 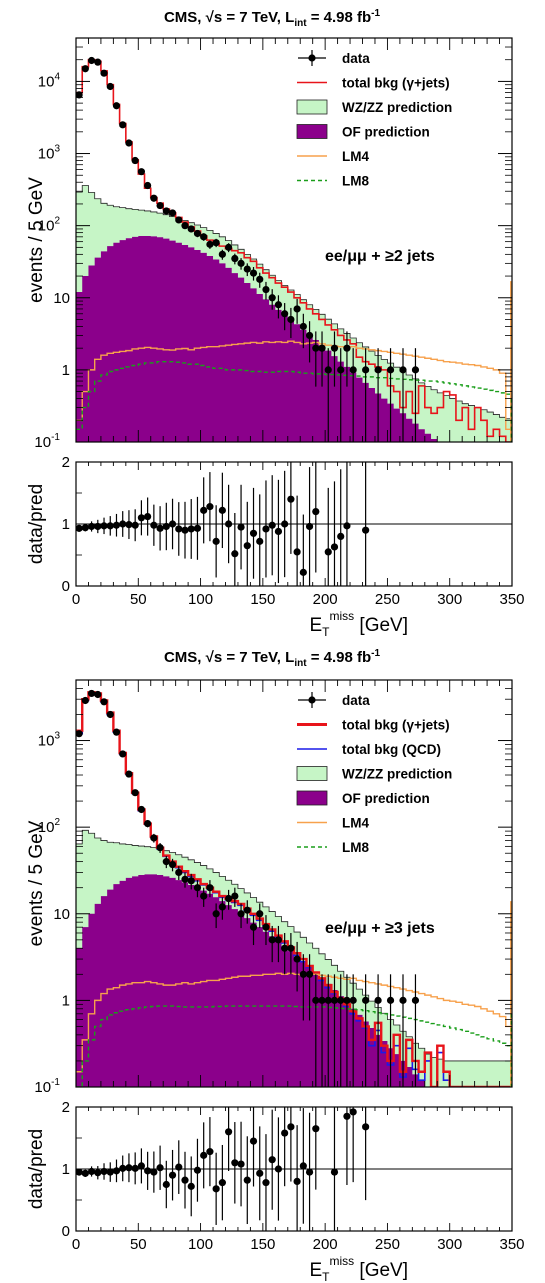 I want to click on x-axis-label: ETmiss [GeV], so click(x=358, y=624).